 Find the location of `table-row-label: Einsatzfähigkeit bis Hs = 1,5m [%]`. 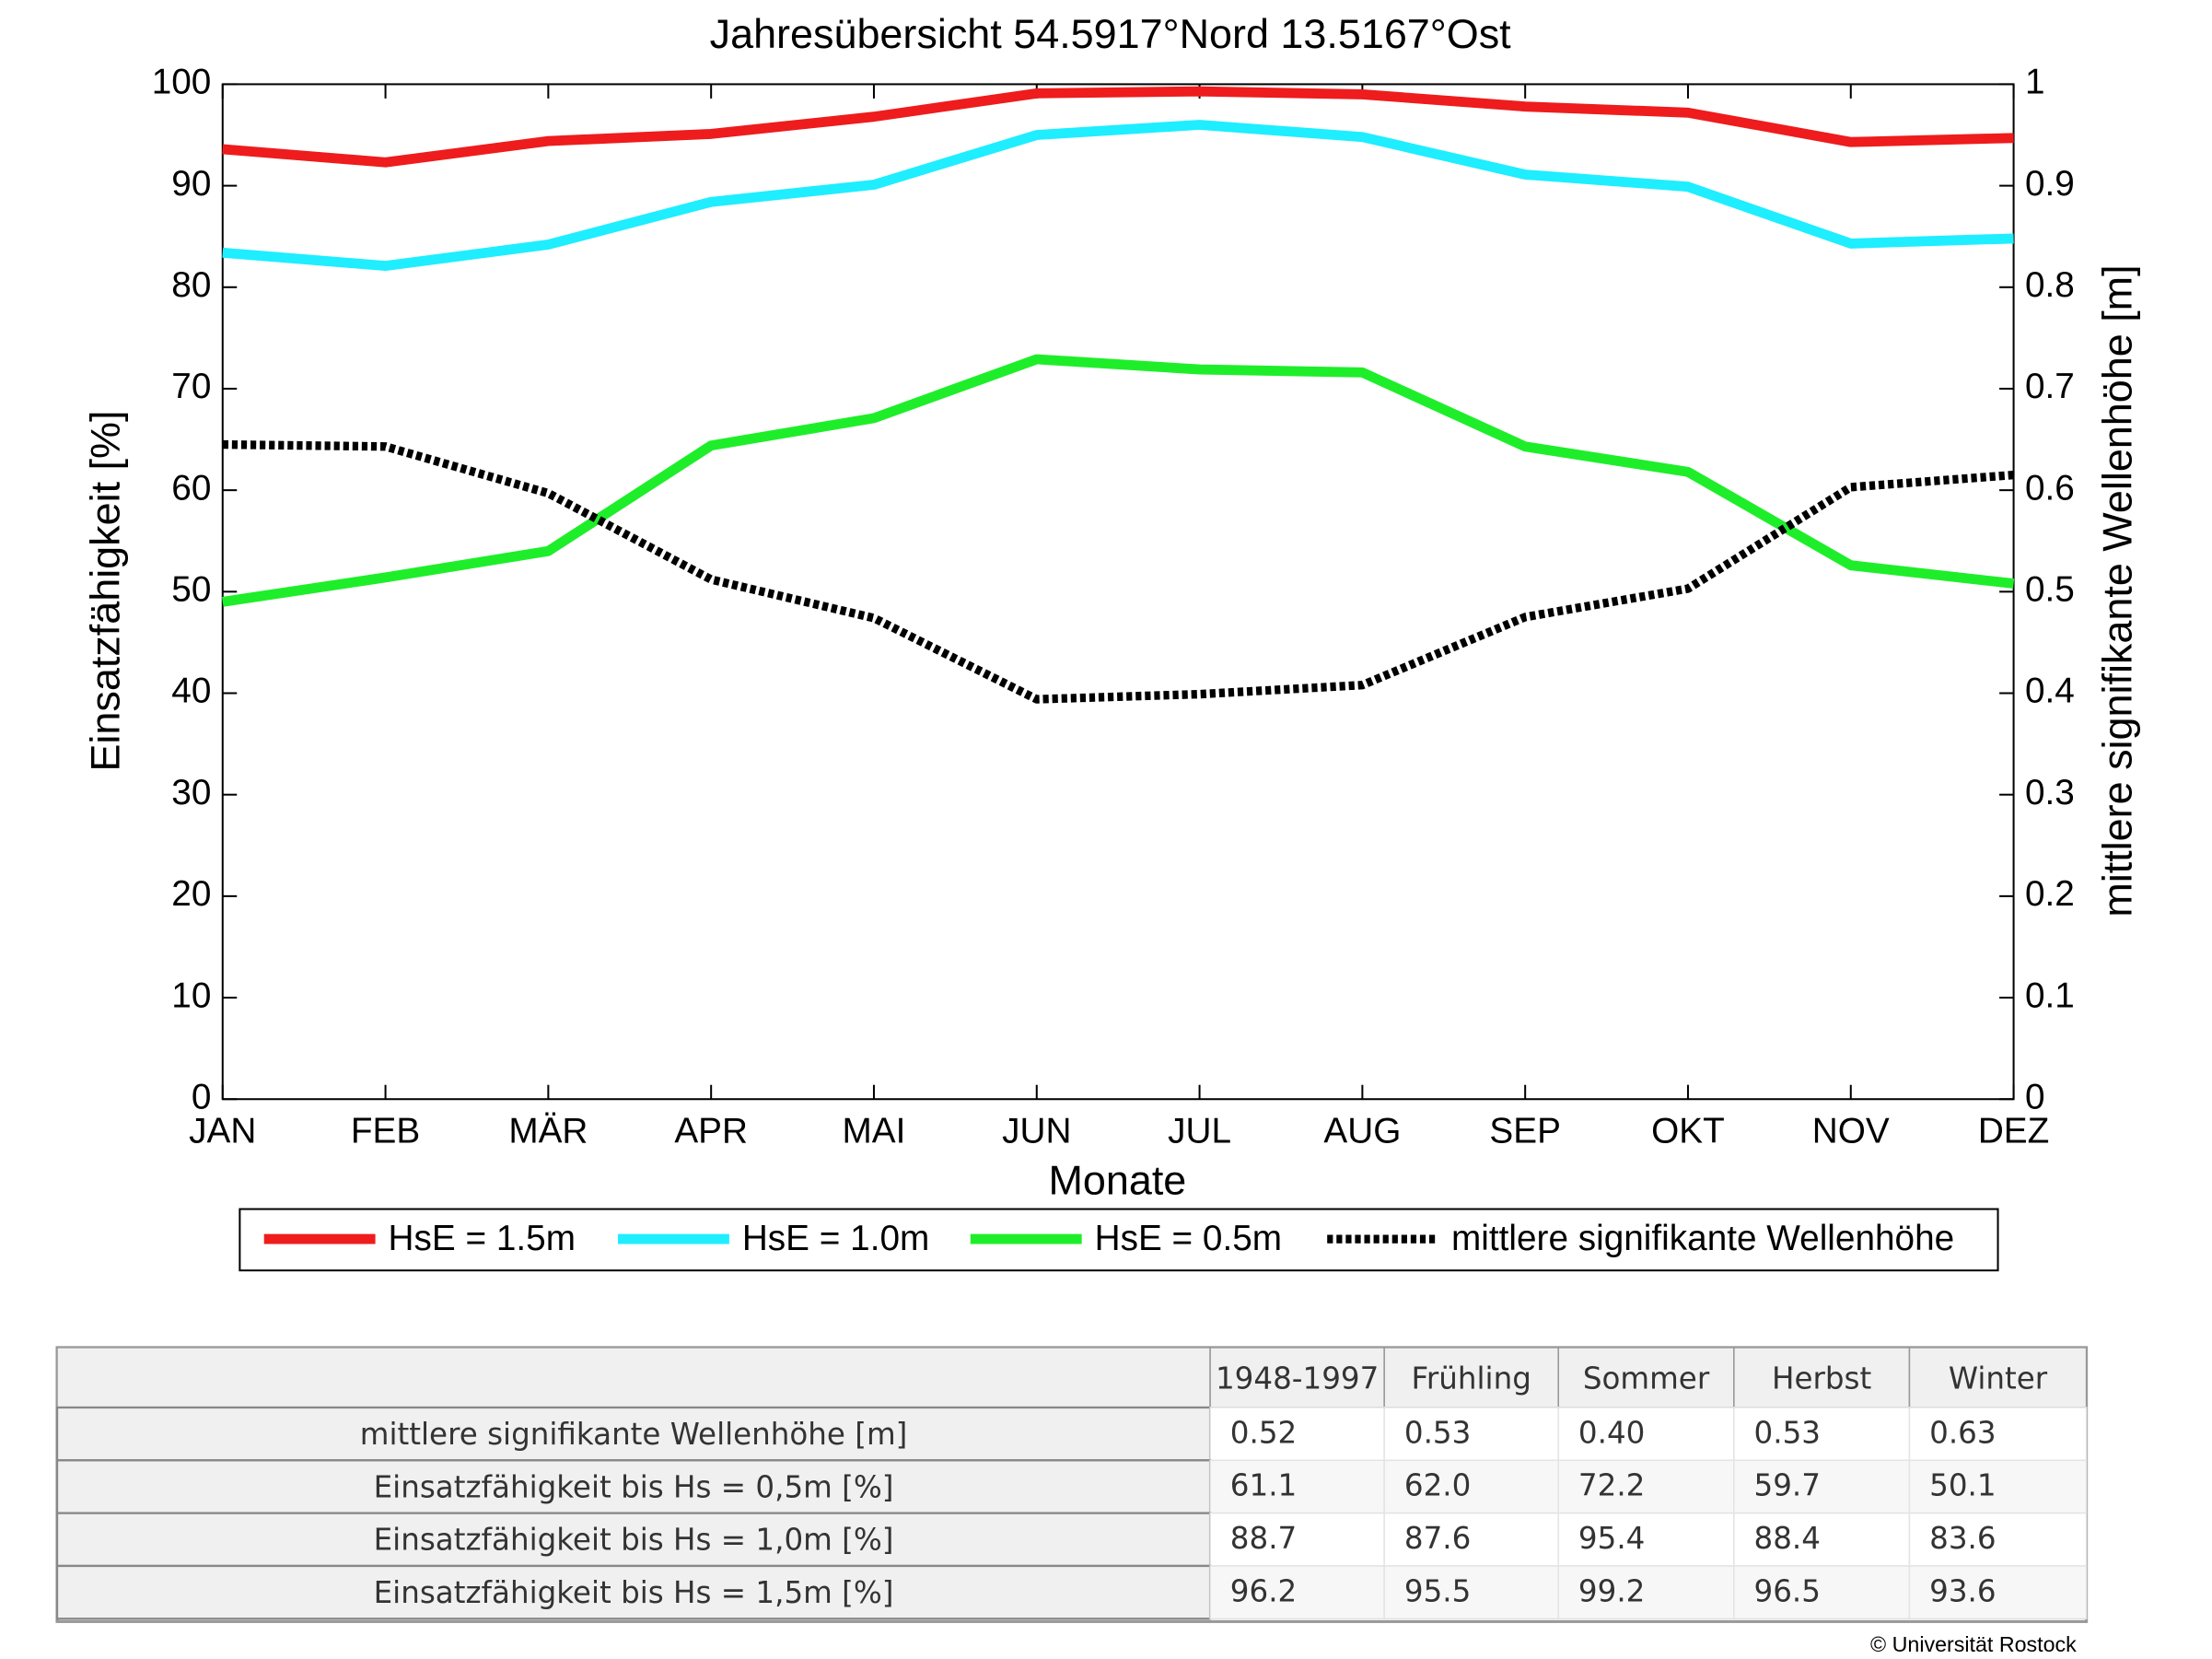

table-row-label: Einsatzfähigkeit bis Hs = 1,5m [%] is located at coordinates (634, 1592).